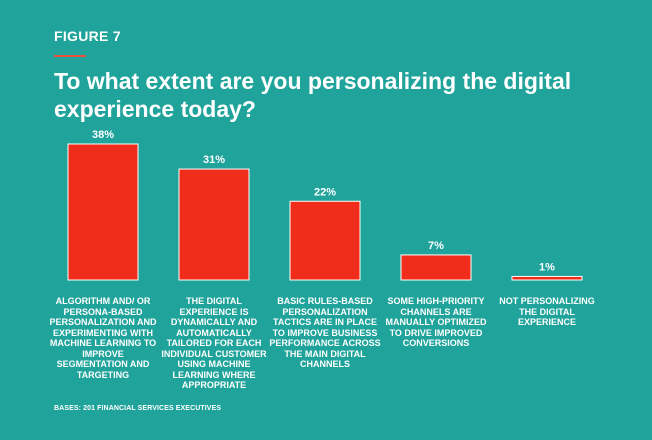  Describe the element at coordinates (547, 267) in the screenshot. I see `value-label-4: 1%` at that location.